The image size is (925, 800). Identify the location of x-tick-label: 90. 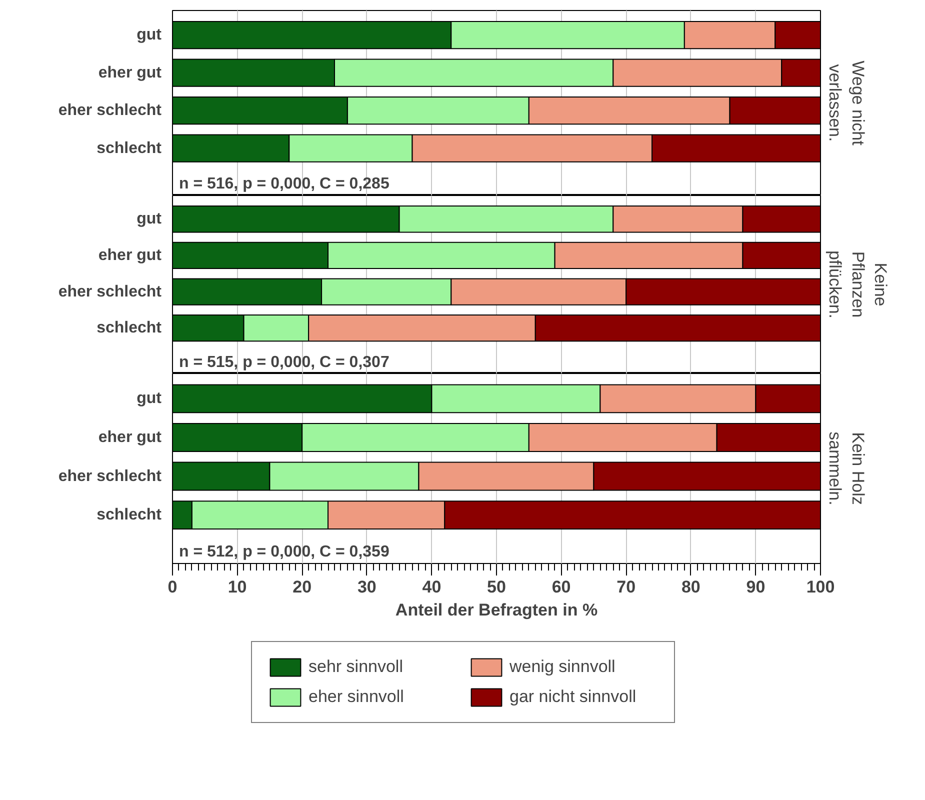
(756, 587).